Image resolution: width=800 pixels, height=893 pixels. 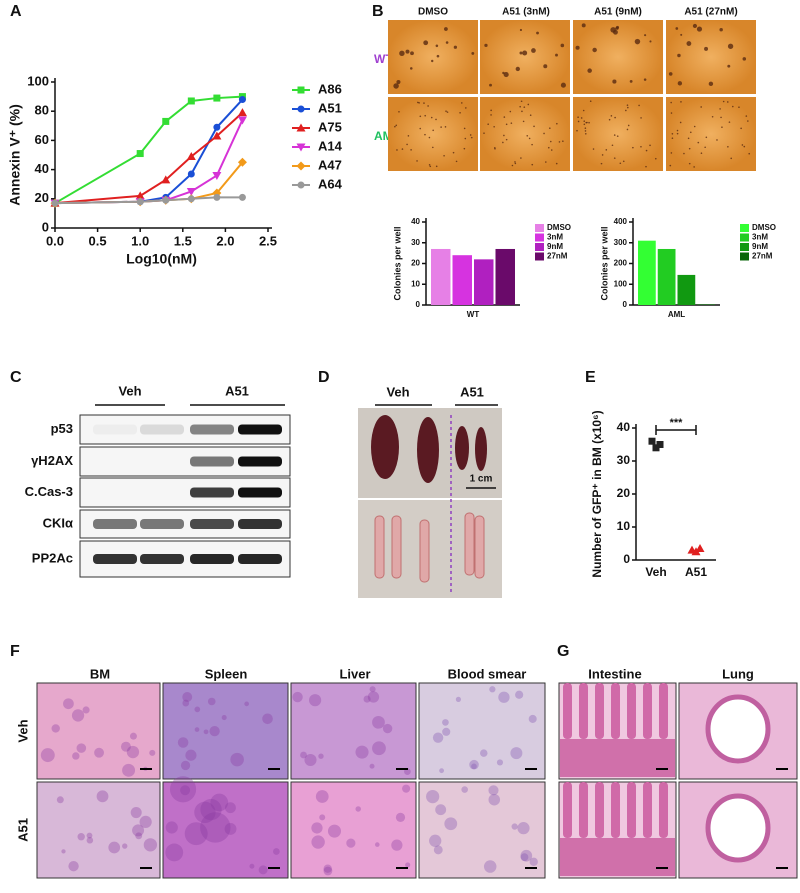 I want to click on blot-label: C.Cas-3, so click(x=49, y=491).